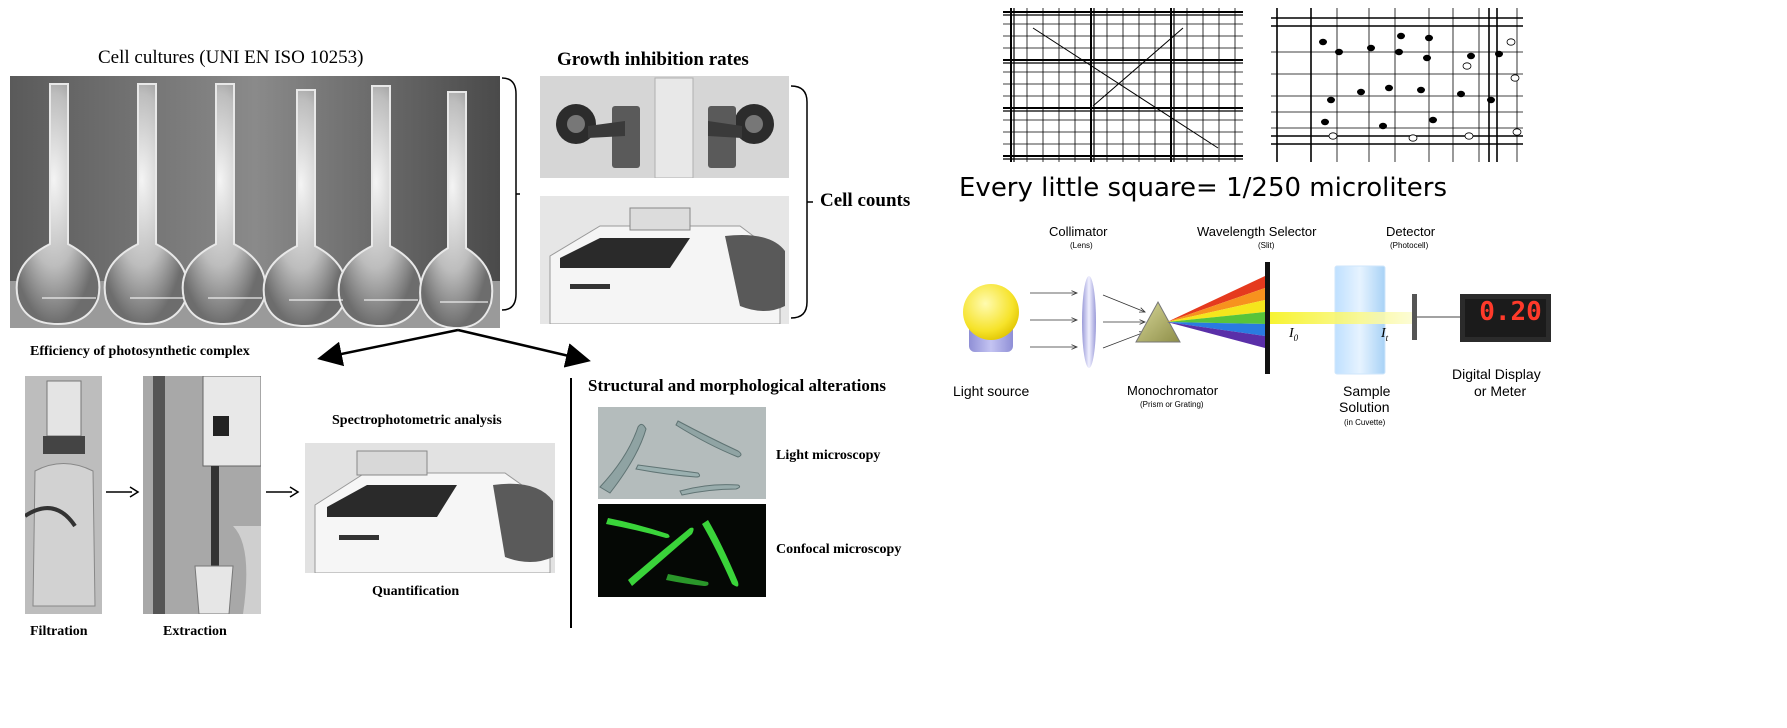 Image resolution: width=1787 pixels, height=728 pixels. Describe the element at coordinates (1500, 391) in the screenshot. I see `digital-display-label-line2: or Meter` at that location.